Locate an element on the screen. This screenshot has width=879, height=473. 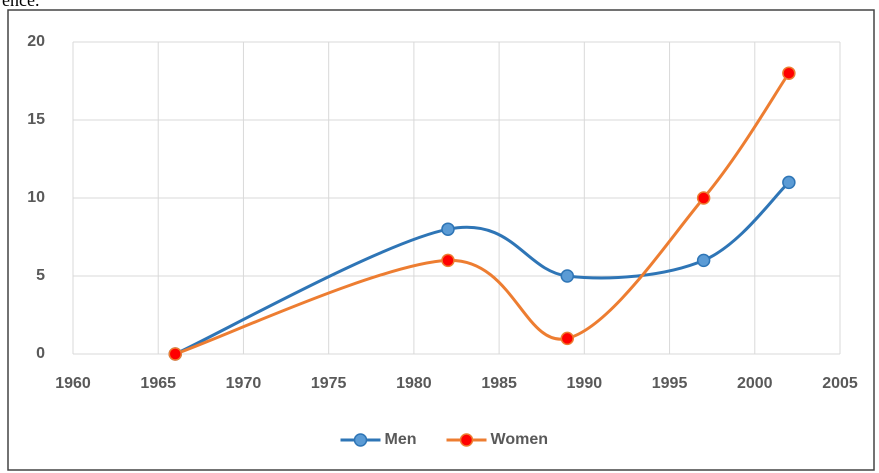
page-fragment: ence. is located at coordinates (20, 5).